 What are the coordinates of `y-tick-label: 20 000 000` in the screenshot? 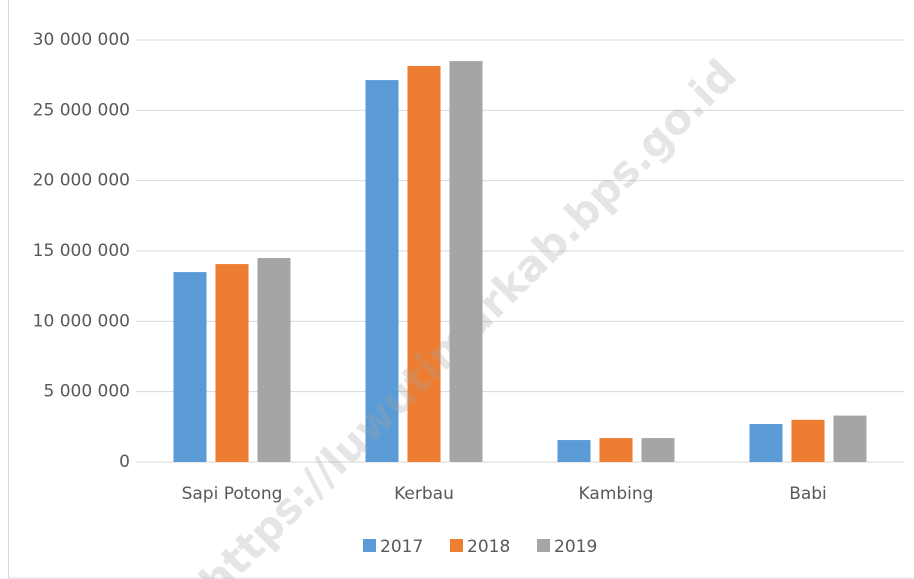 It's located at (81, 181).